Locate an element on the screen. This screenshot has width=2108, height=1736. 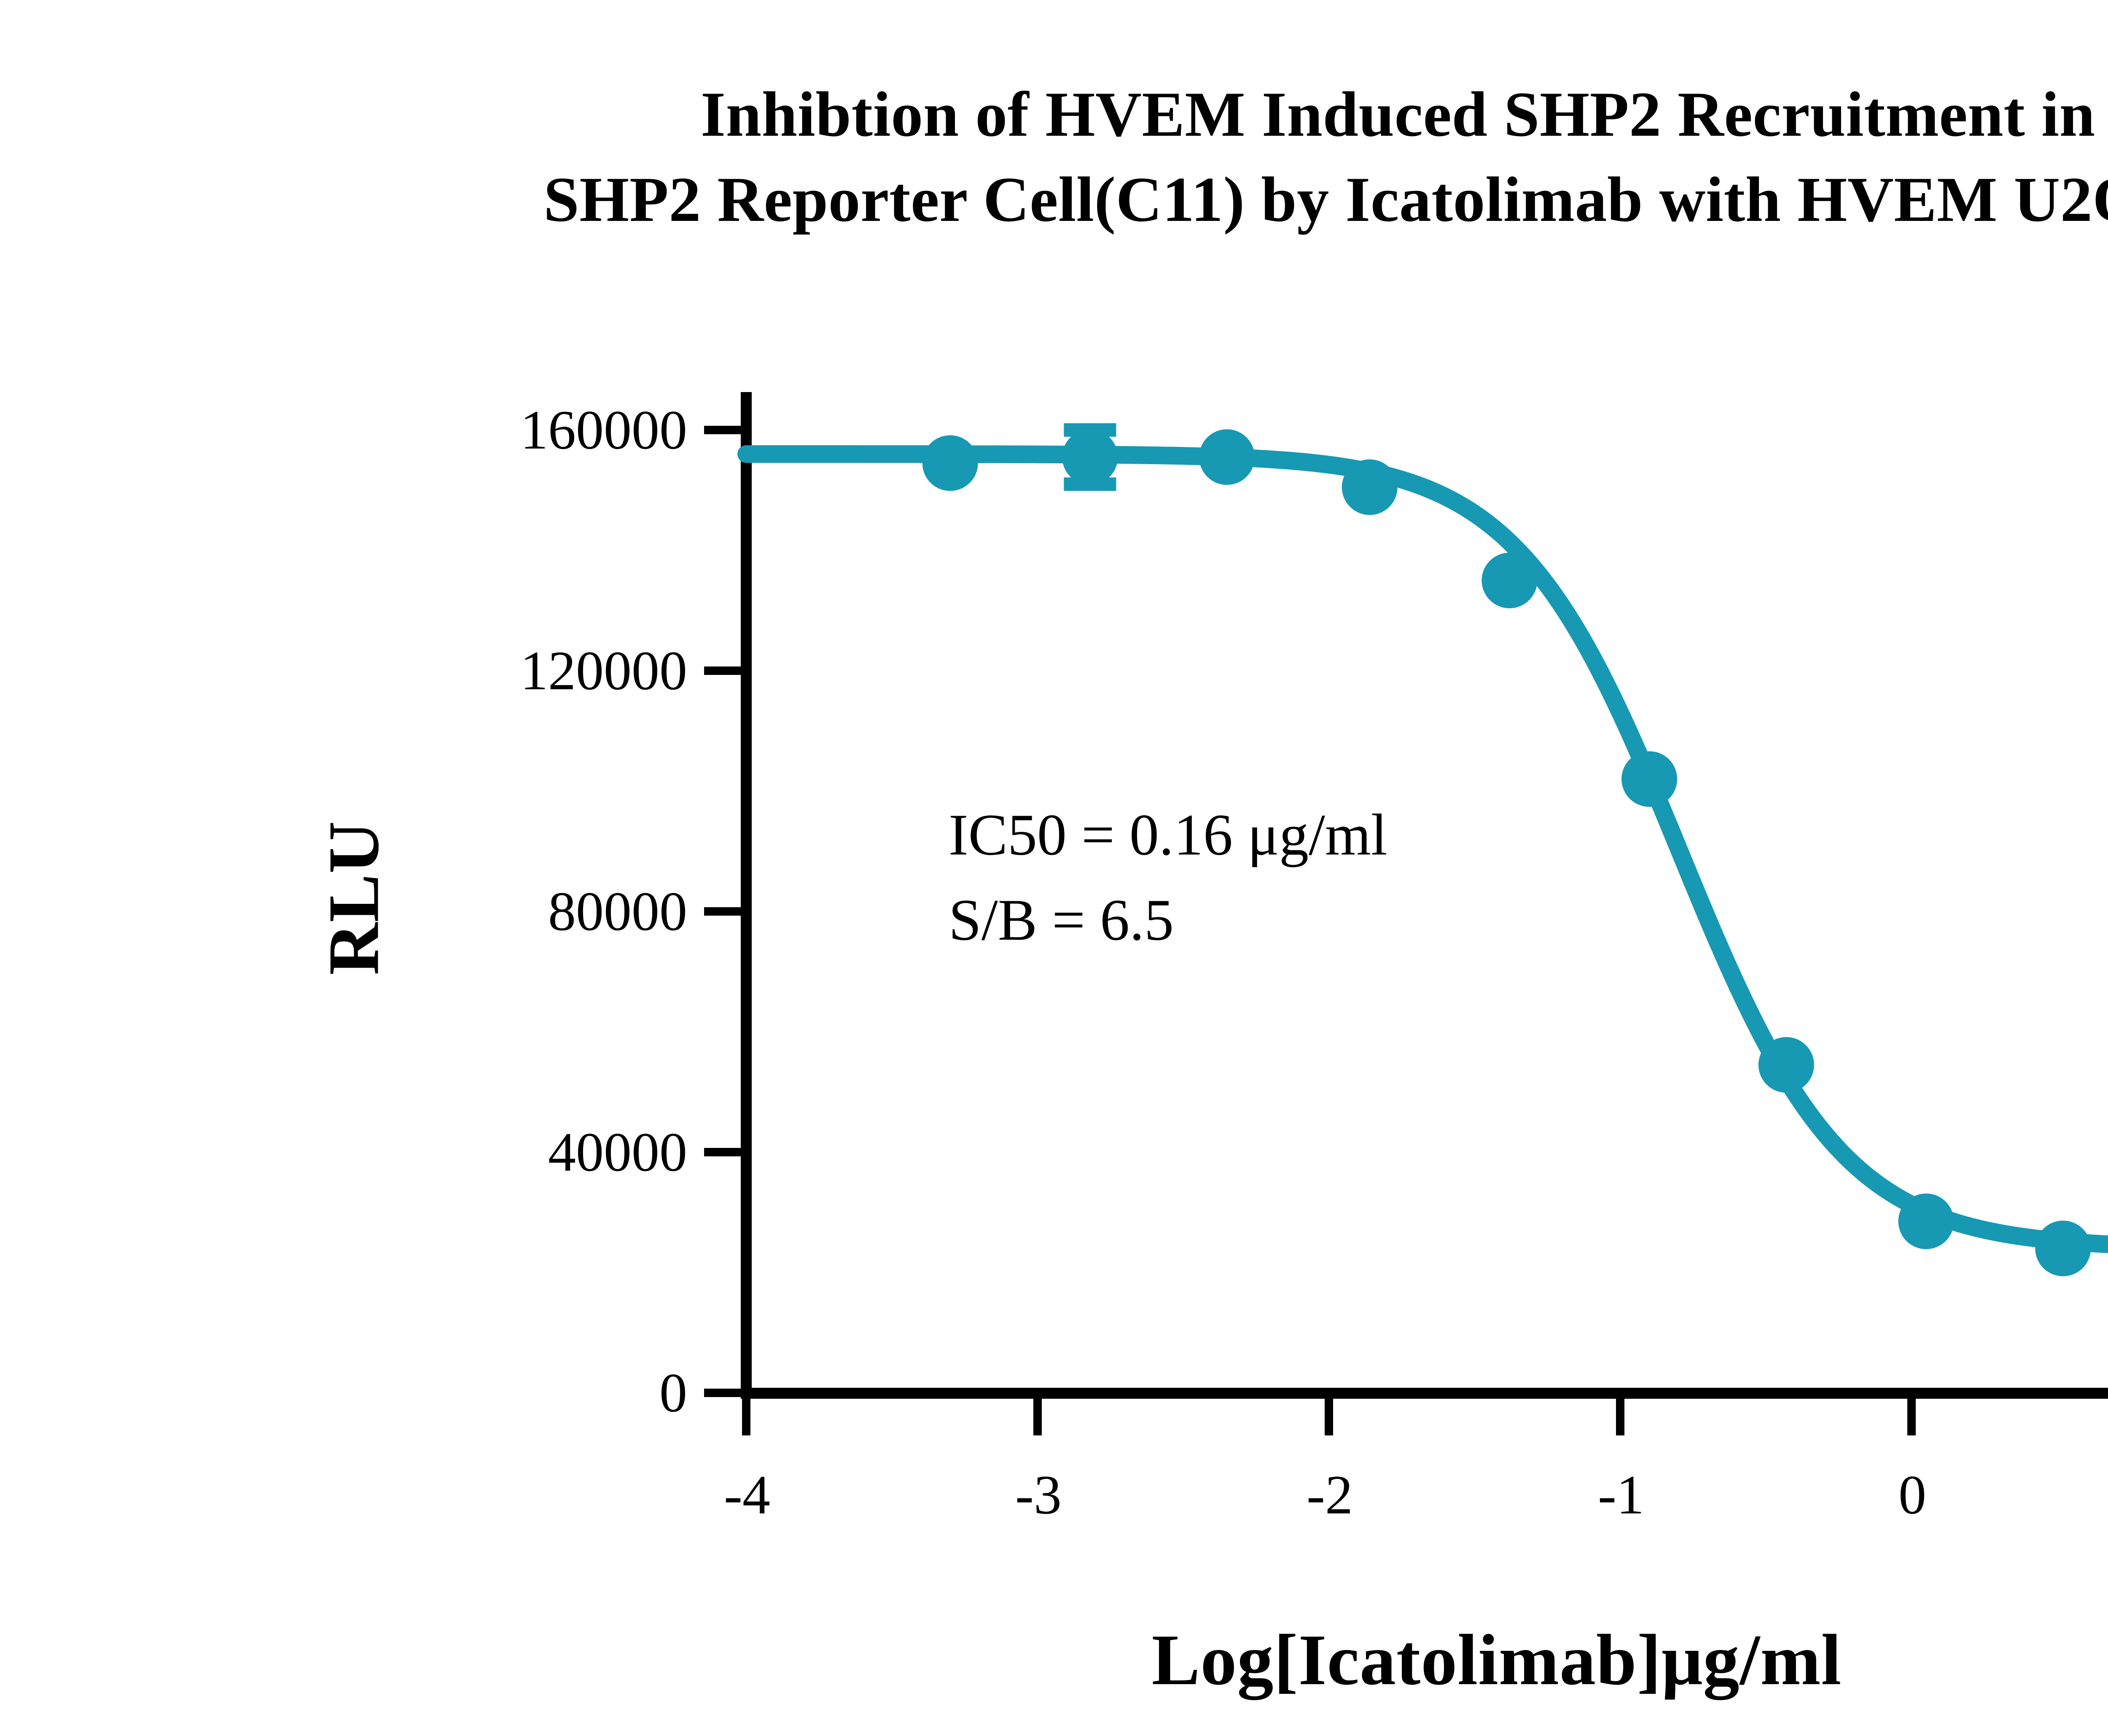
y-tick-label-40000: 40000 is located at coordinates (617, 1152).